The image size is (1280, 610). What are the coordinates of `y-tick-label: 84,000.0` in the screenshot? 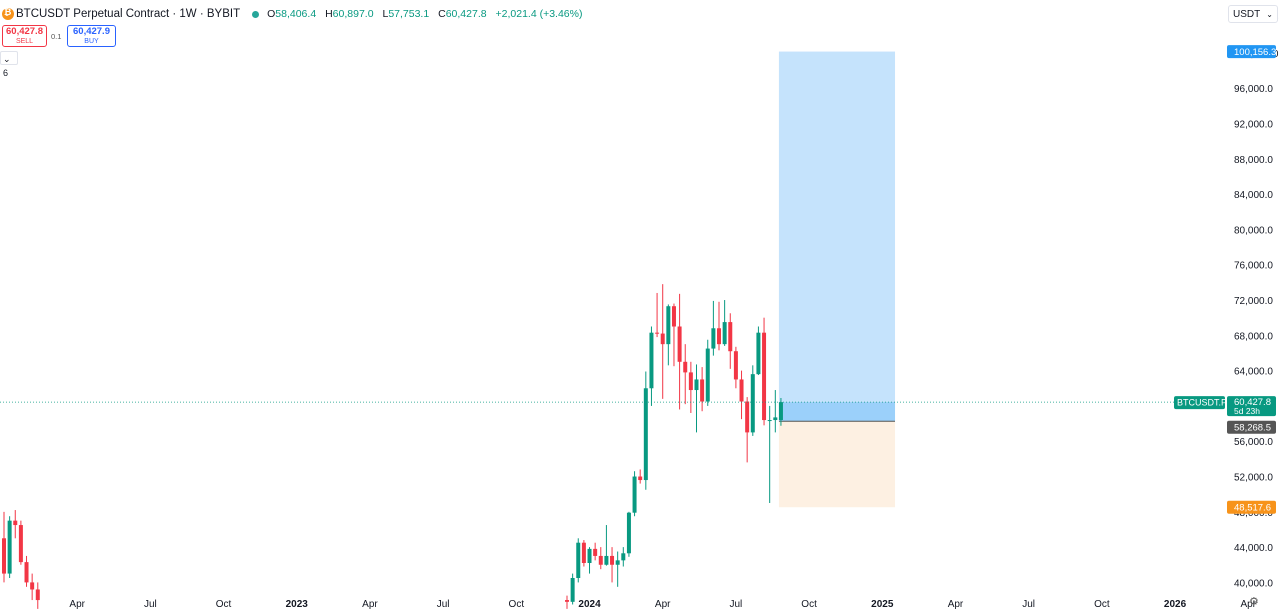 It's located at (1253, 195).